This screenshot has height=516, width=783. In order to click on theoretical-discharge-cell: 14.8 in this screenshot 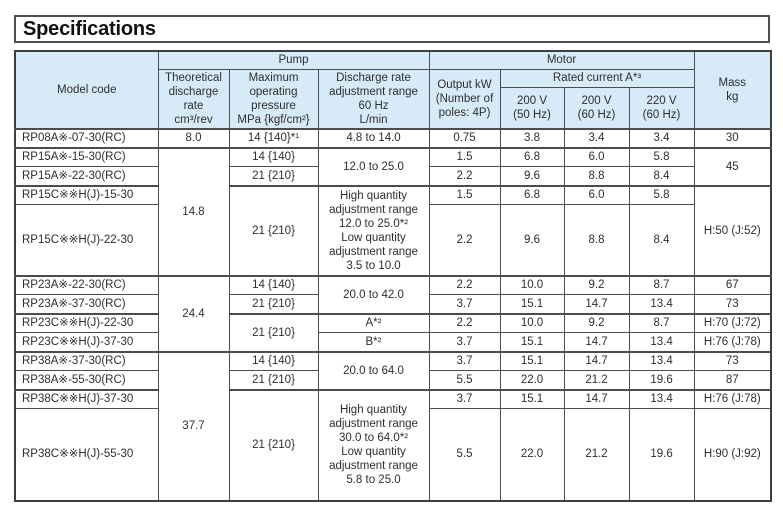, I will do `click(193, 212)`.